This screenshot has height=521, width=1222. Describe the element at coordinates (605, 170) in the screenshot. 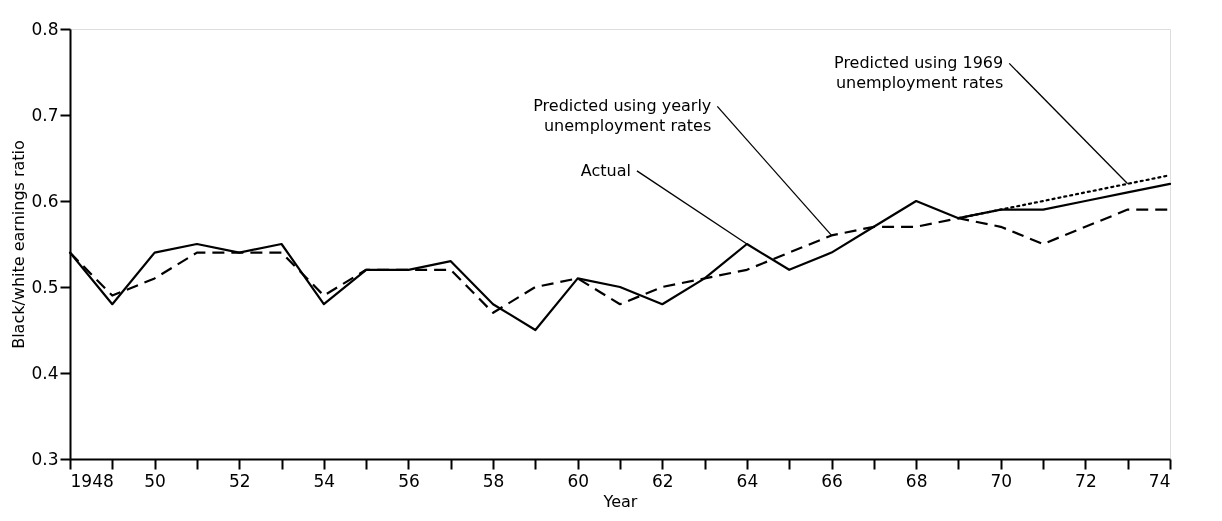

I see `text: Actual` at that location.